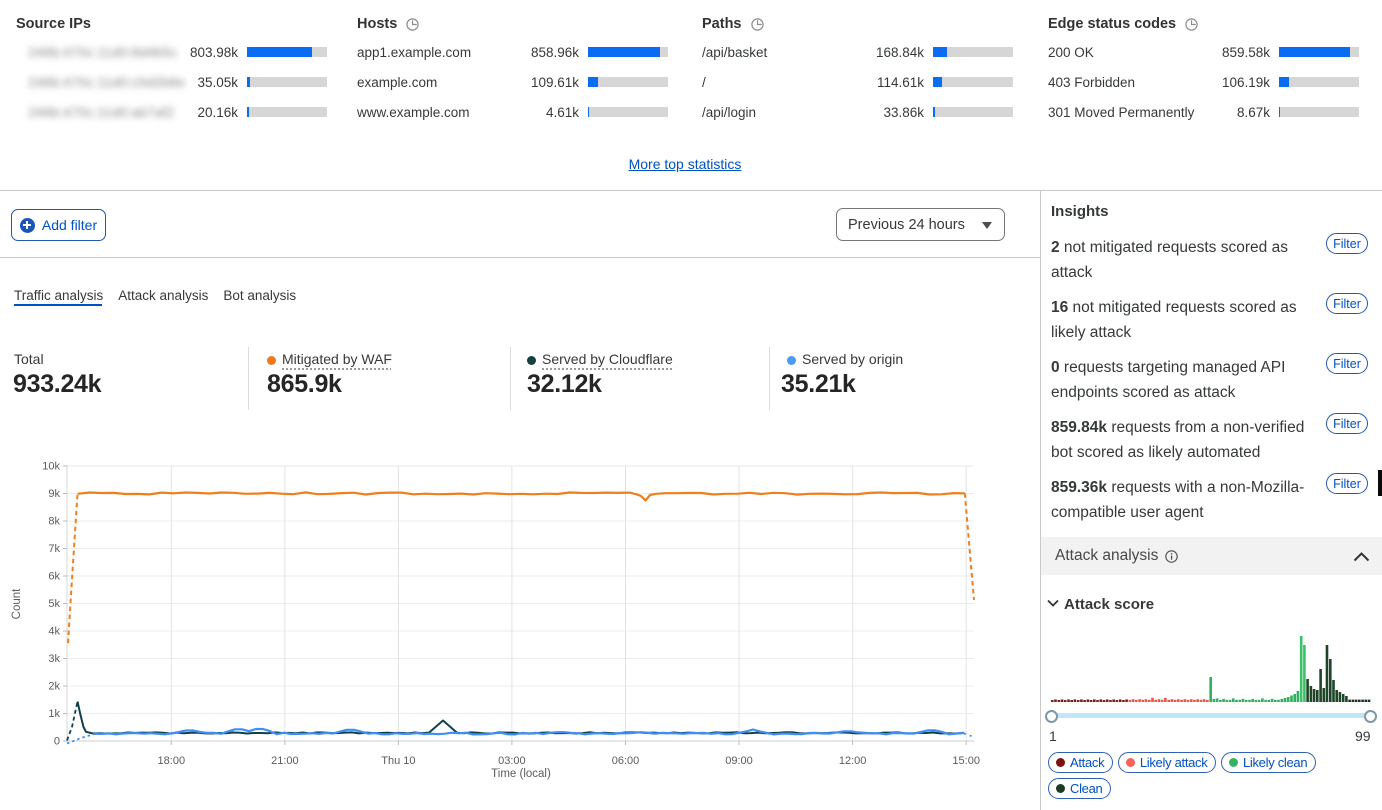 The image size is (1382, 810). What do you see at coordinates (853, 761) in the screenshot?
I see `svg-text: 12:00` at bounding box center [853, 761].